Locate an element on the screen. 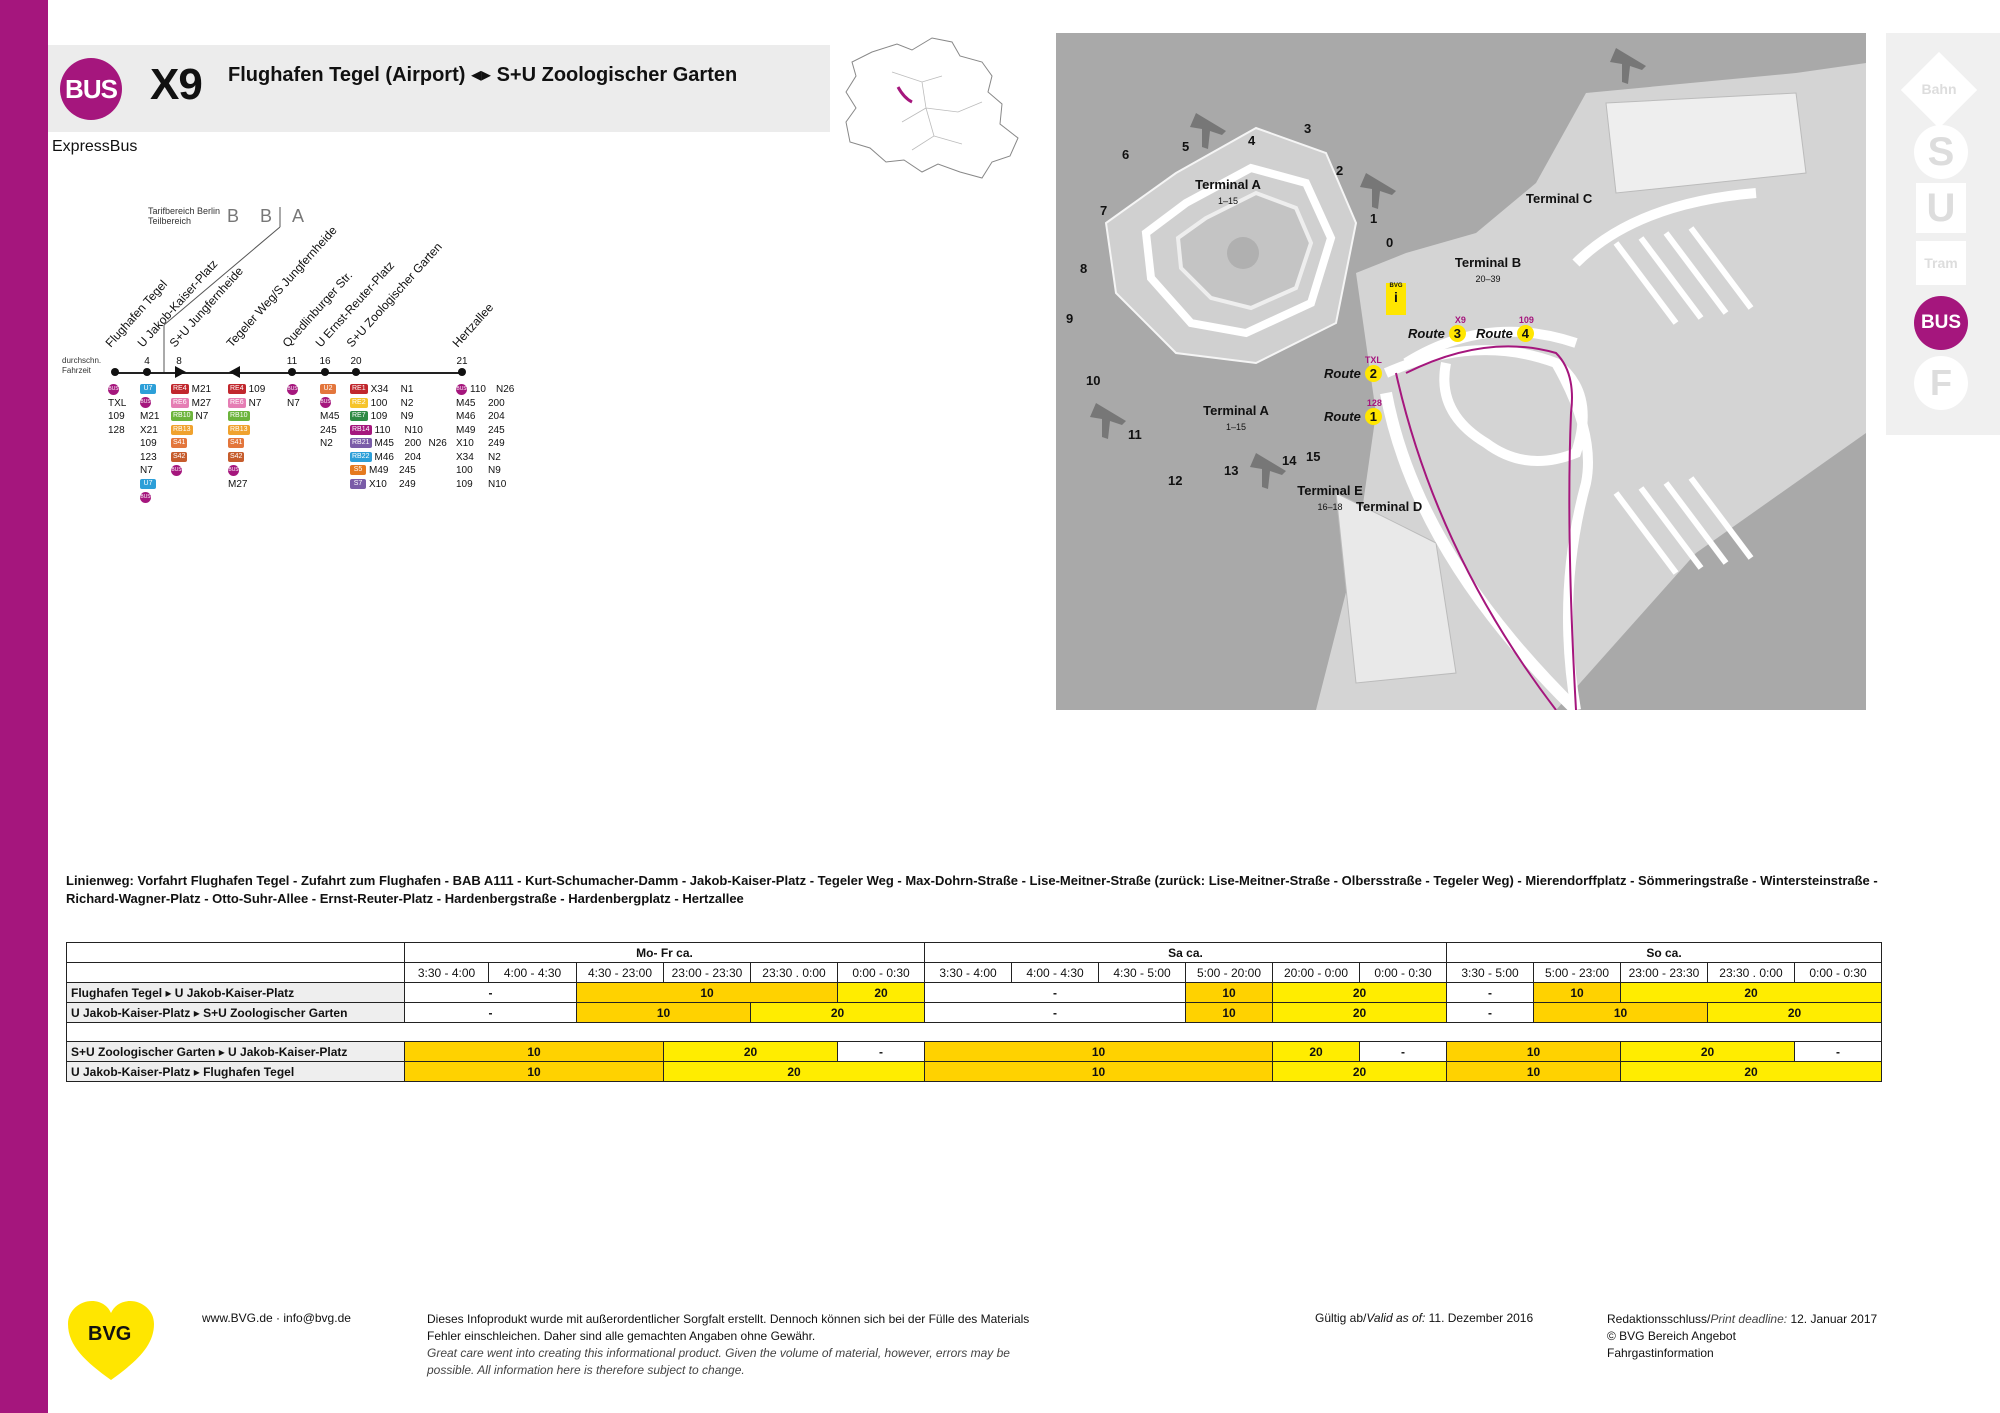 This screenshot has height=1413, width=2000. tarif-label: Tarifbereich Berlin Teilbereich is located at coordinates (184, 216).